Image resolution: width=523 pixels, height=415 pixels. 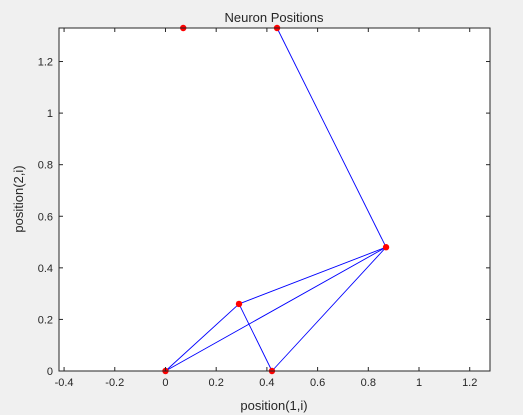 What do you see at coordinates (50, 372) in the screenshot?
I see `y-tick-label: 0` at bounding box center [50, 372].